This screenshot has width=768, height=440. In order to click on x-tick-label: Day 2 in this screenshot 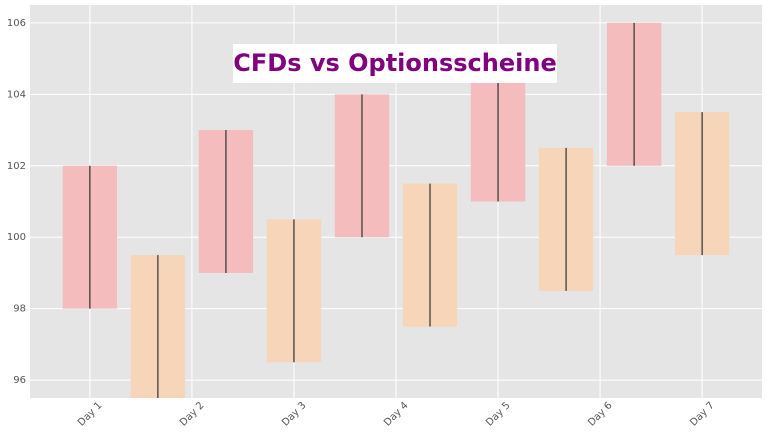, I will do `click(192, 414)`.